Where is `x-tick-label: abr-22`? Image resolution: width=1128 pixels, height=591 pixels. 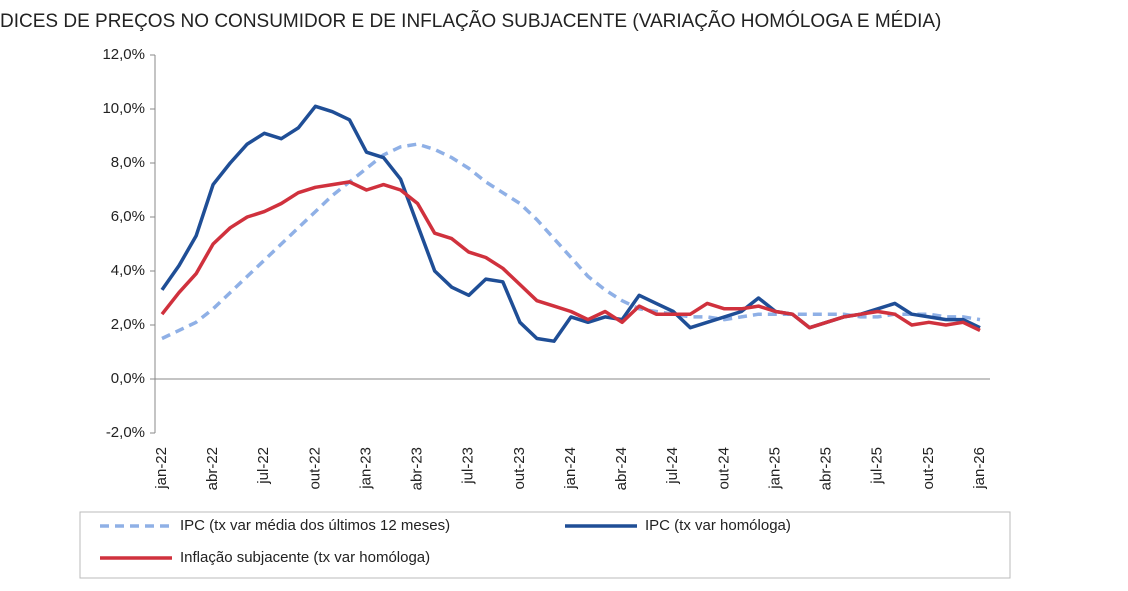
x-tick-label: abr-22 is located at coordinates (212, 468).